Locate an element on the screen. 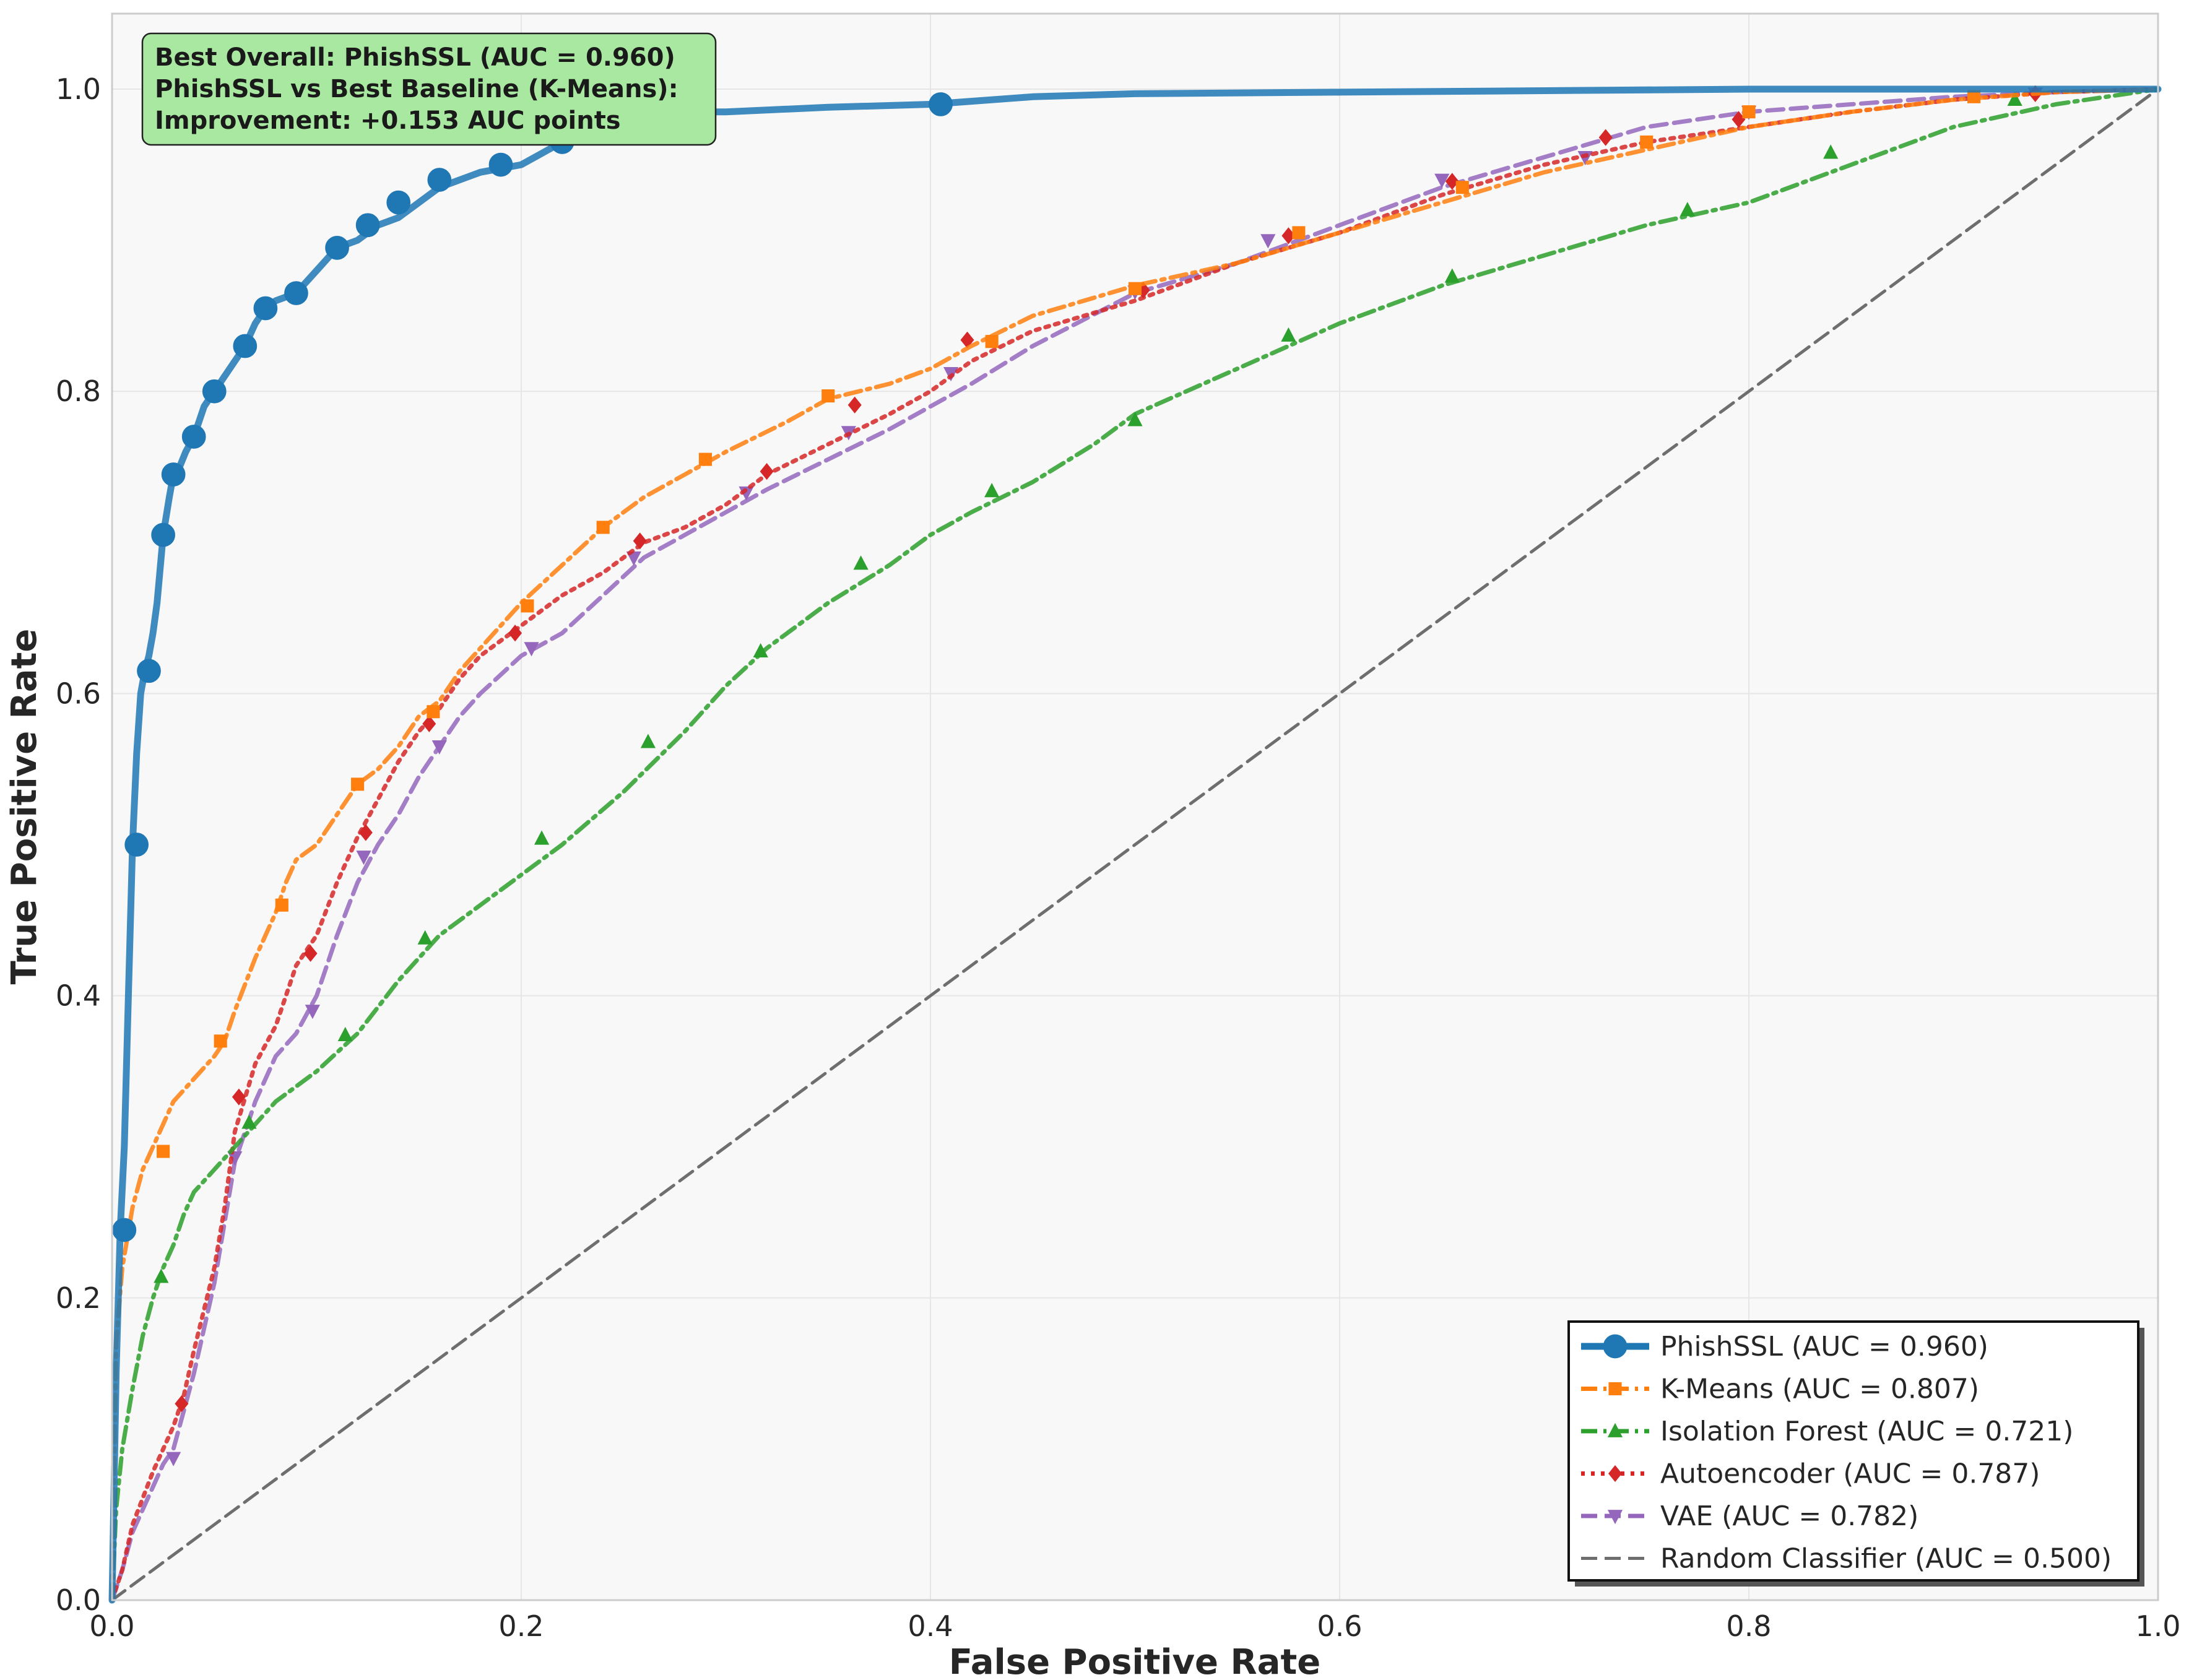  y-tick-label: 1.0 is located at coordinates (79, 89).